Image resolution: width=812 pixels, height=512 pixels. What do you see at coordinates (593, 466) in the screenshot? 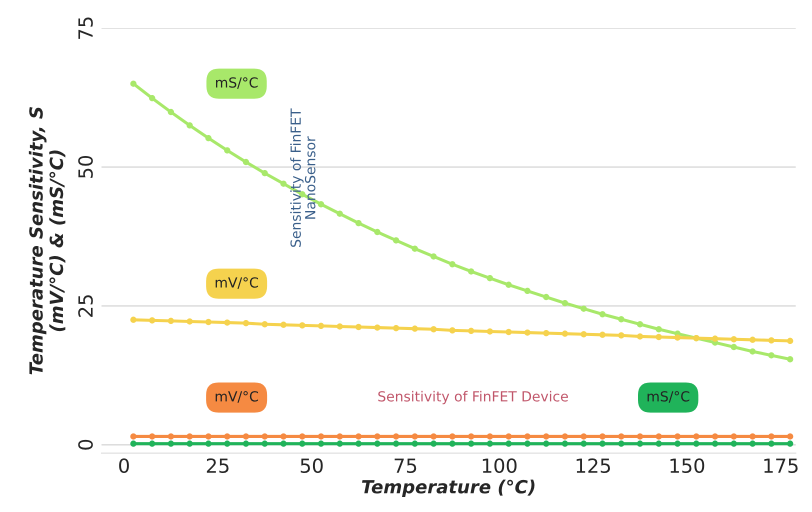
I see `x-tick-label: 125` at bounding box center [593, 466].